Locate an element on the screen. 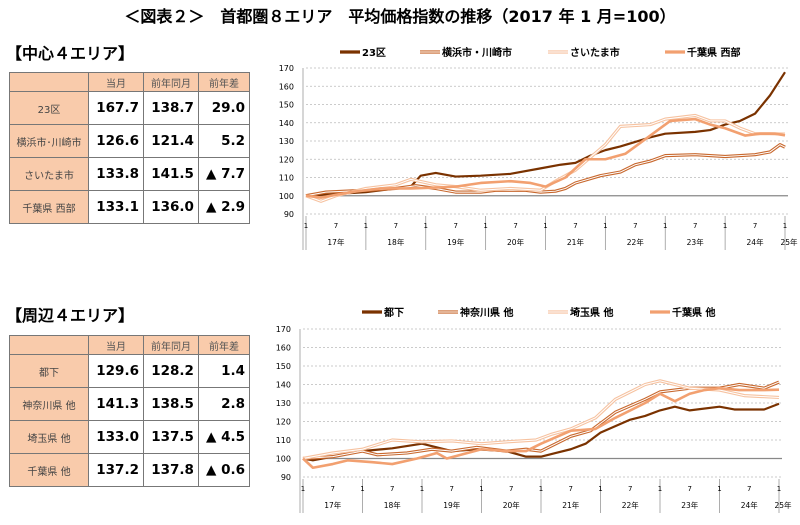 The height and width of the screenshot is (525, 800). cell: 141.3 is located at coordinates (116, 404).